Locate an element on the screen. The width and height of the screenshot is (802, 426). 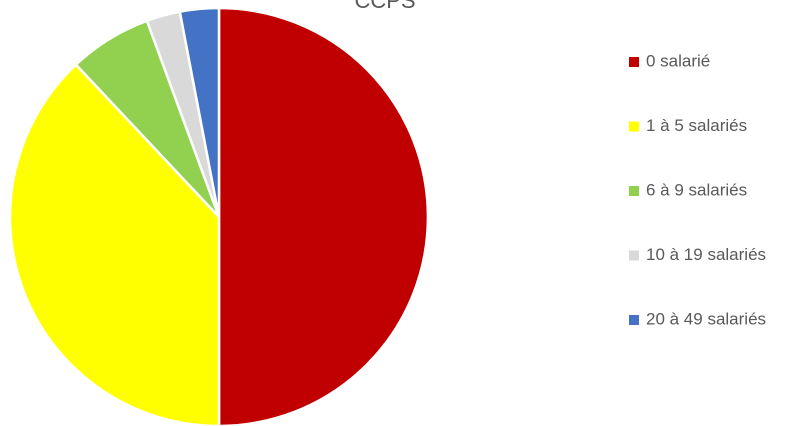
legend-label: 0 salarié is located at coordinates (678, 60).